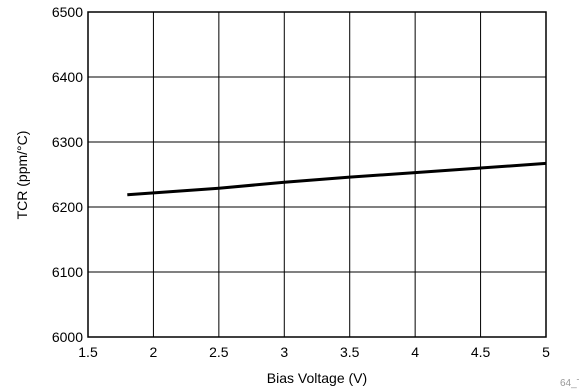 The width and height of the screenshot is (579, 391). I want to click on y-tick-label-4: 6400, so click(67, 77).